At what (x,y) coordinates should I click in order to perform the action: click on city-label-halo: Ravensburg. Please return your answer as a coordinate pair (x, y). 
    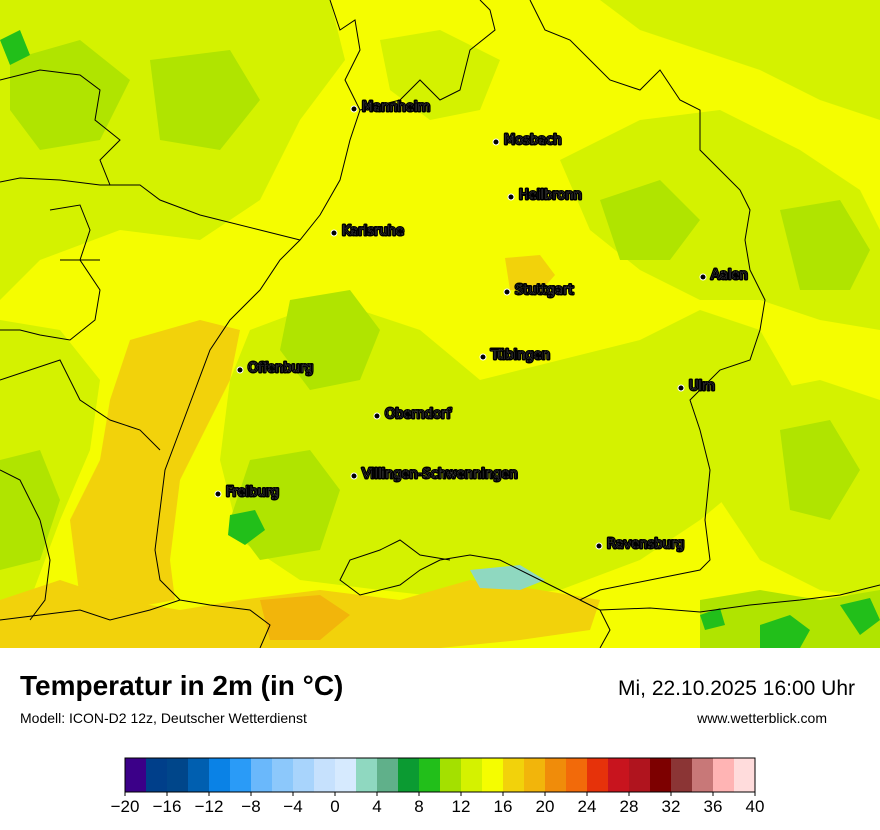
    Looking at the image, I should click on (645, 544).